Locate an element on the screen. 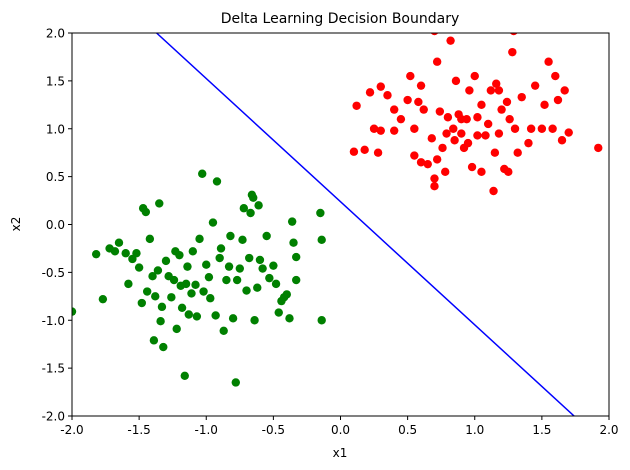 The image size is (630, 470). y-tick-label: 0.5 is located at coordinates (55, 177).